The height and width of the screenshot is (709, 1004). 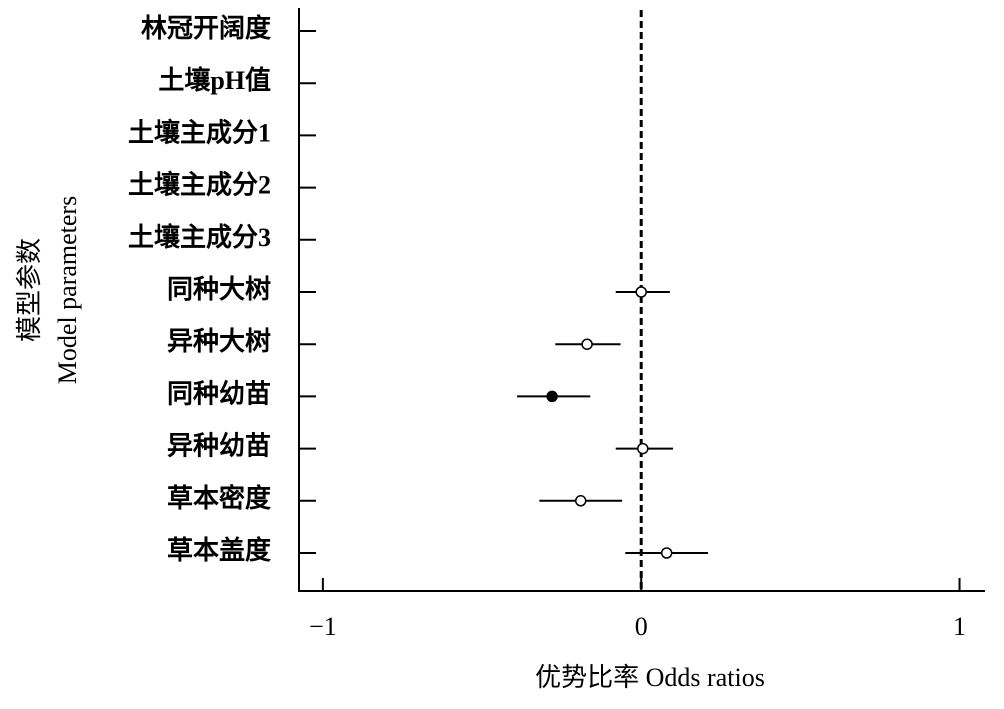 What do you see at coordinates (206, 28) in the screenshot?
I see `y-tick-label: 林冠开阔度` at bounding box center [206, 28].